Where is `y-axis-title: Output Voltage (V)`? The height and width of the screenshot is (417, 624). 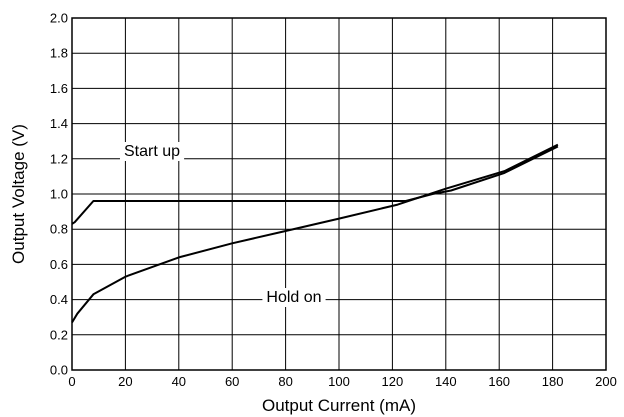 y-axis-title: Output Voltage (V) is located at coordinates (18, 194).